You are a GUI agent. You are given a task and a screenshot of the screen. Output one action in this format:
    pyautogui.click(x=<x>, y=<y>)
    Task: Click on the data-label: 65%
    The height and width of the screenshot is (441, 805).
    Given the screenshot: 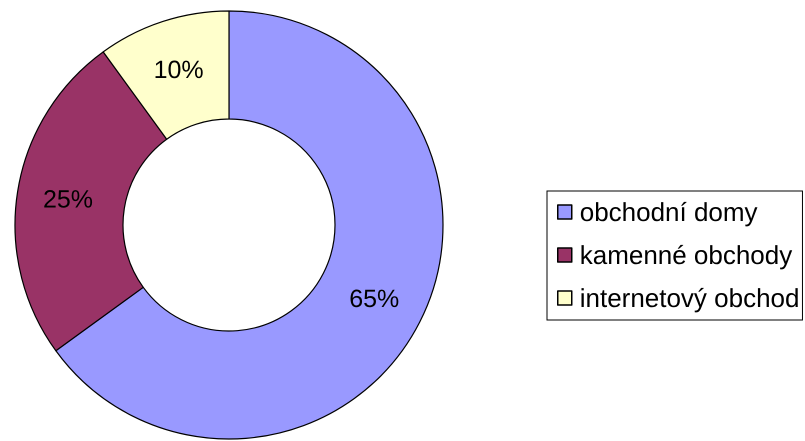 What is the action you would take?
    pyautogui.click(x=374, y=299)
    